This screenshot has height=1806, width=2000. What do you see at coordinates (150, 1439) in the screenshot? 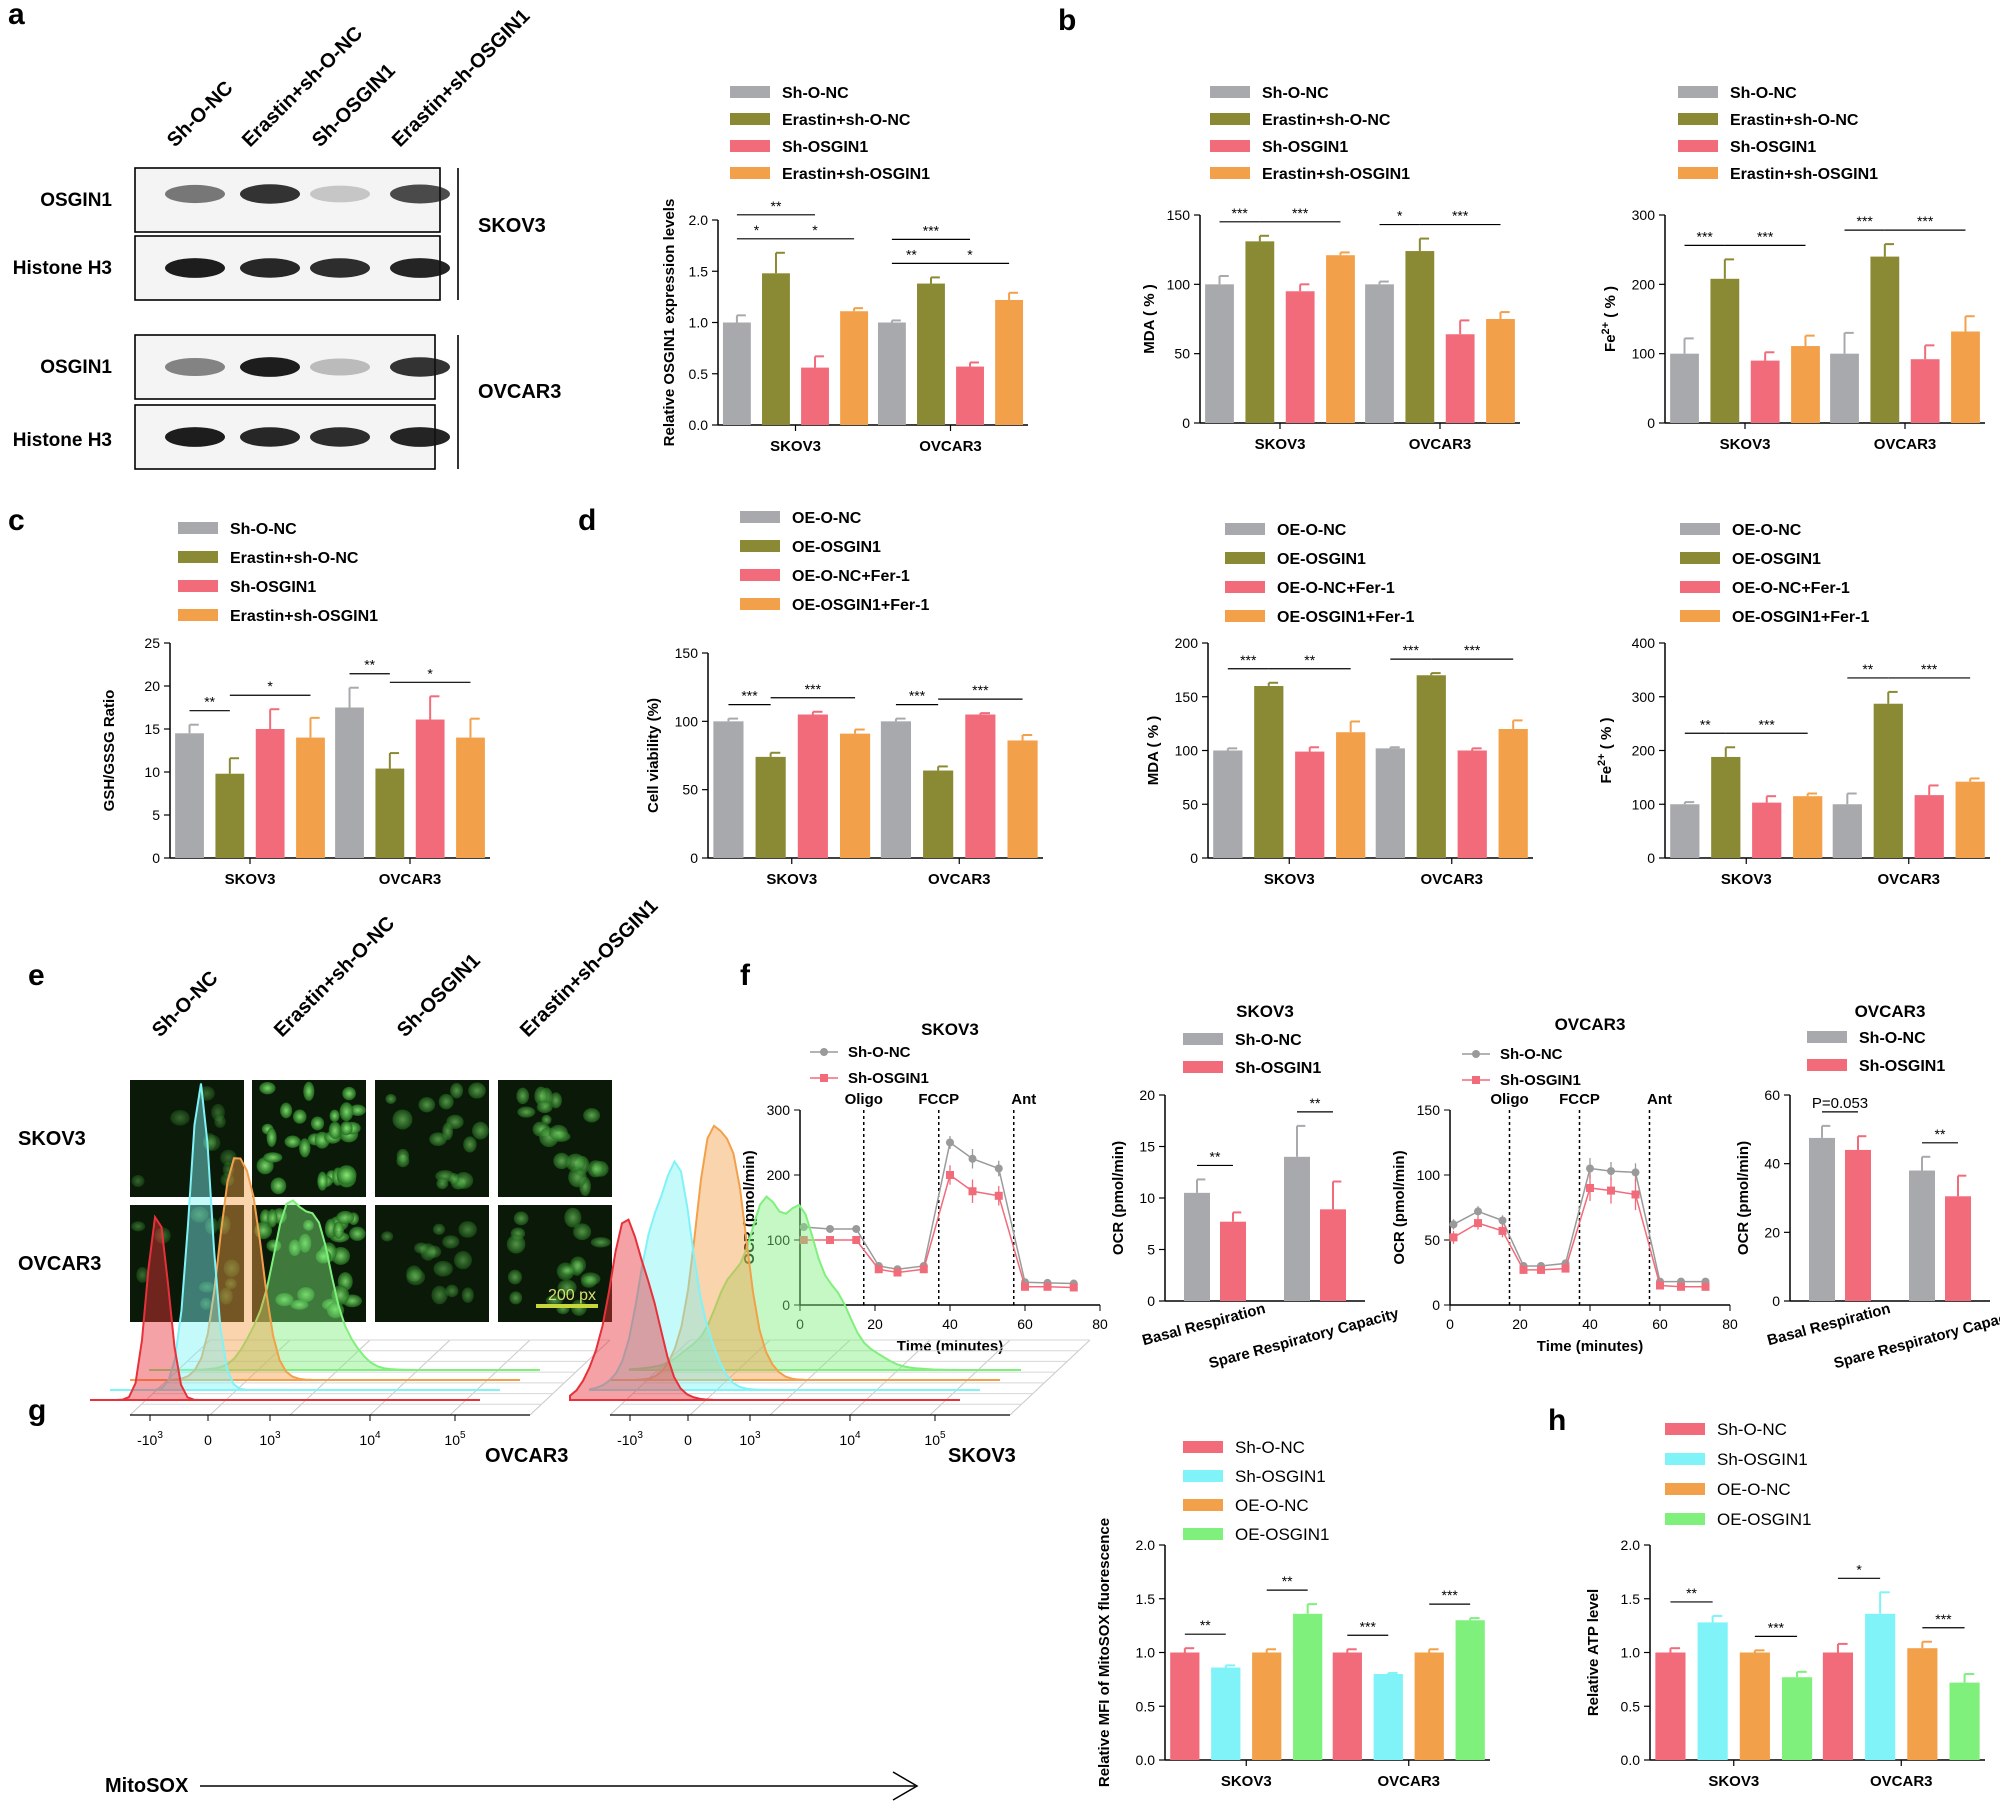
I see `x-tick-label: -103` at bounding box center [150, 1439].